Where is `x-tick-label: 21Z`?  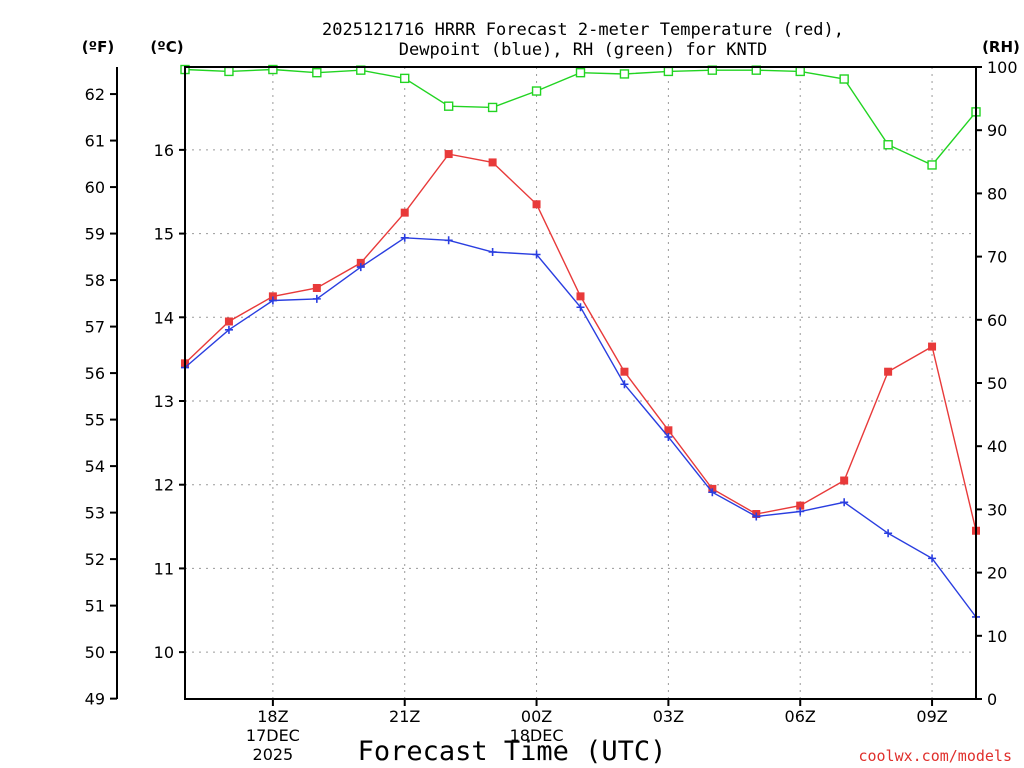
x-tick-label: 21Z is located at coordinates (404, 716).